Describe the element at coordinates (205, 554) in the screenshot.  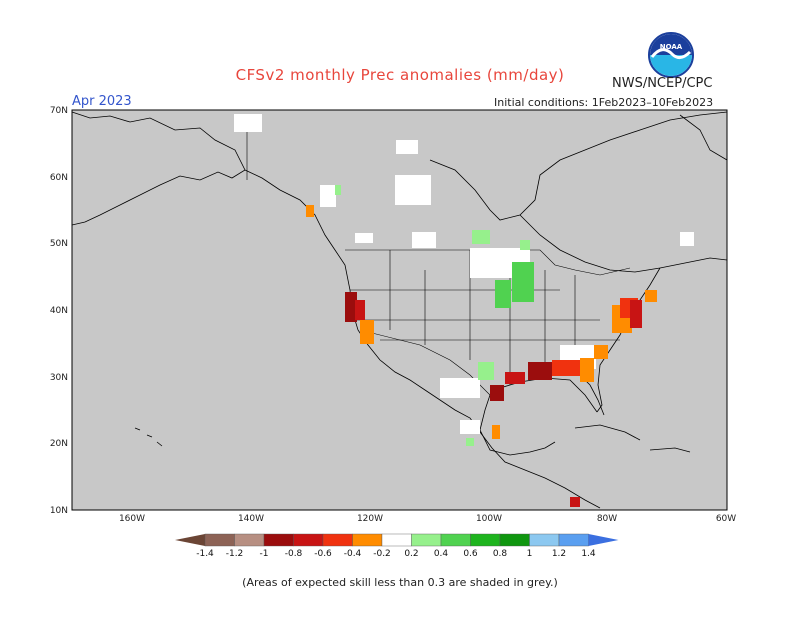
I see `colorbar-label: -1.4` at that location.